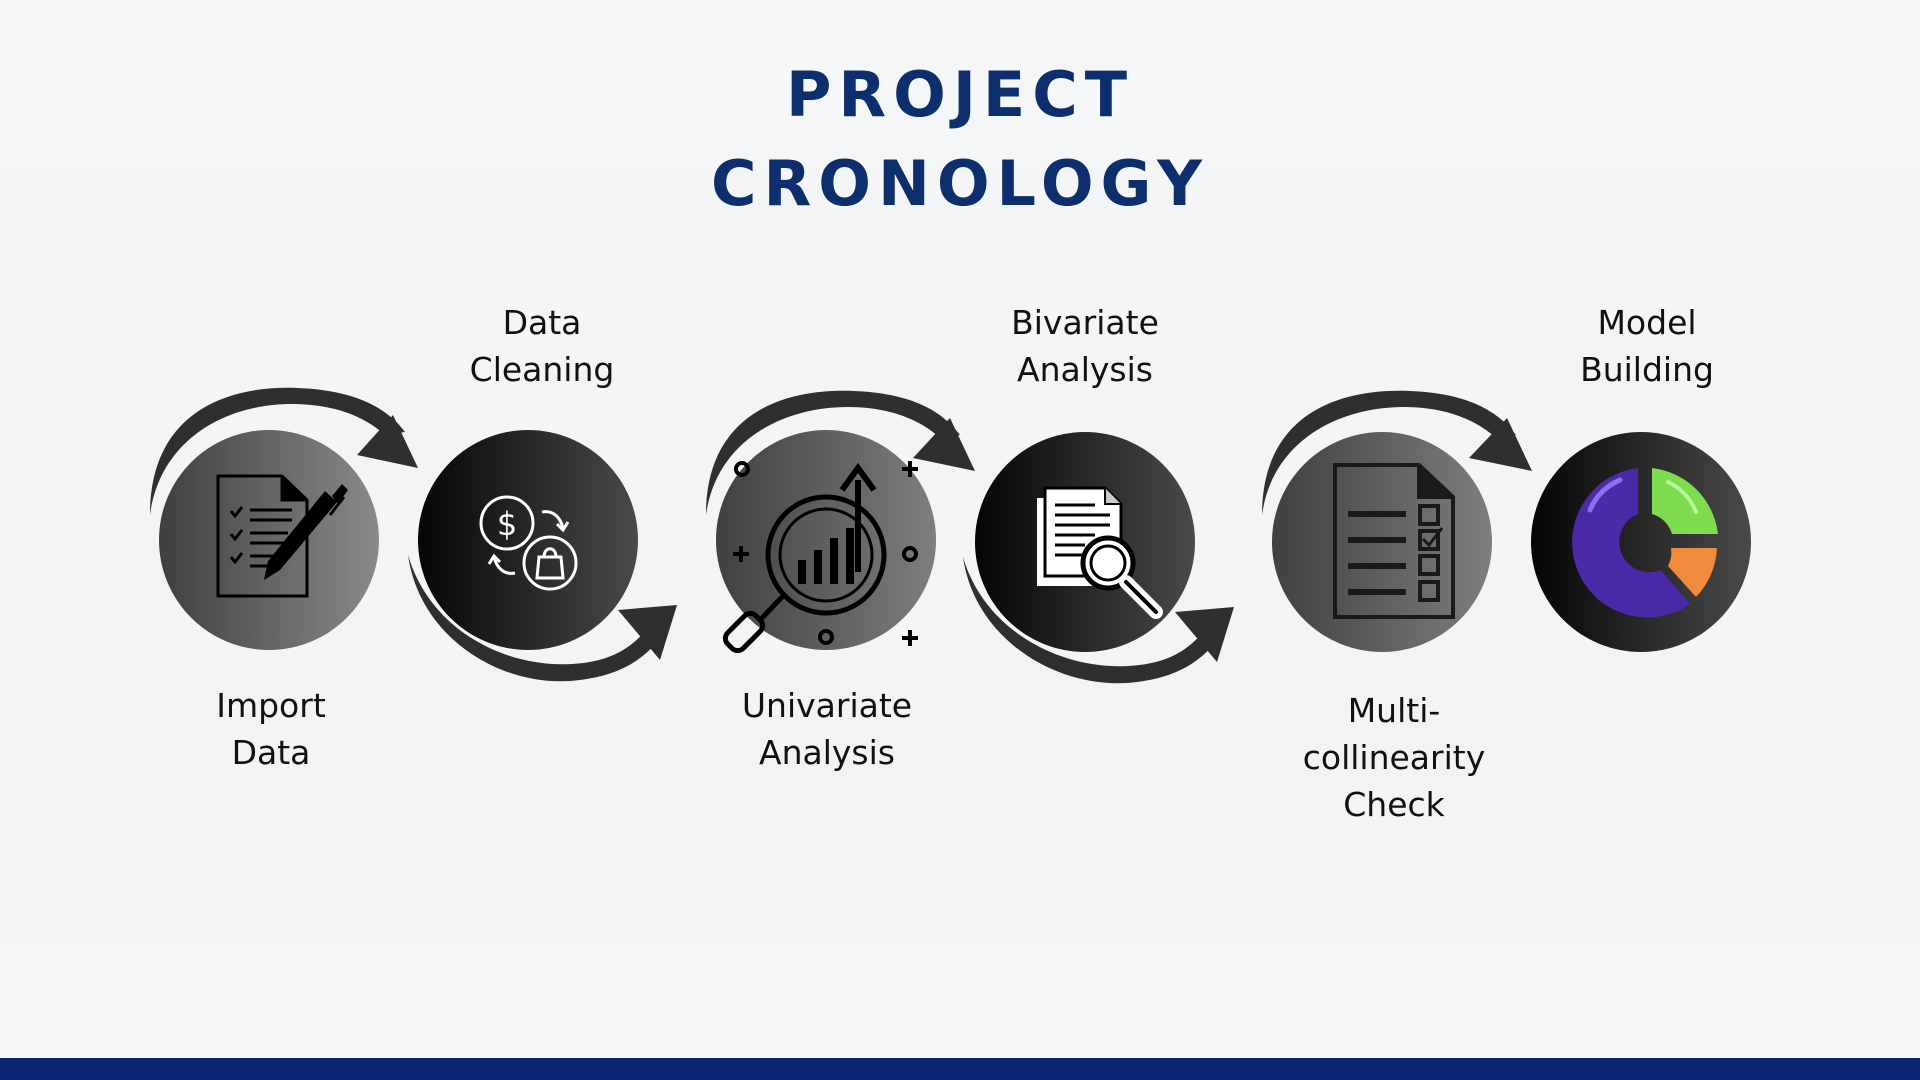  I want to click on step-label-multicollinearity-check: Multi- collinearity Check, so click(1394, 757).